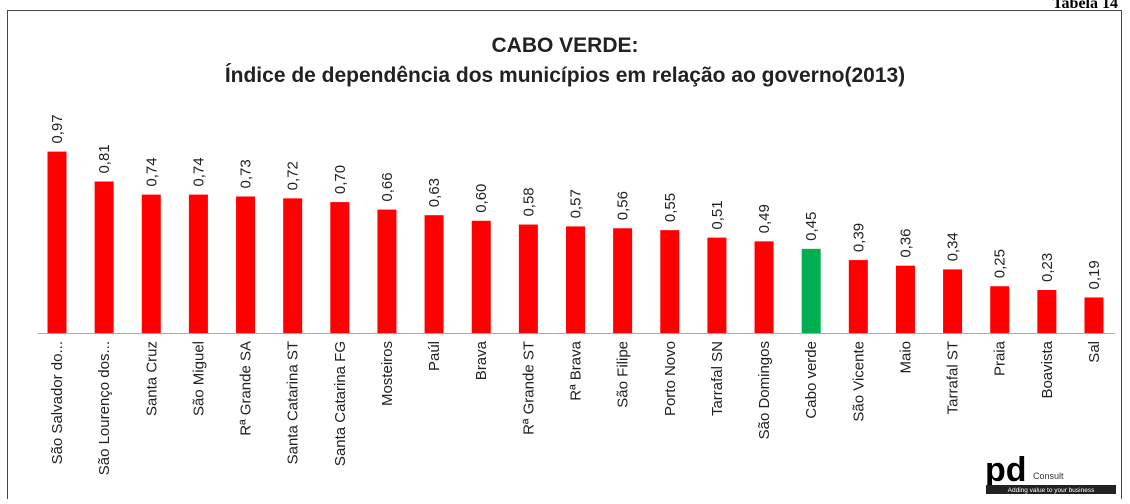 The width and height of the screenshot is (1130, 504). What do you see at coordinates (670, 378) in the screenshot?
I see `x-tick-label: Porto Novo` at bounding box center [670, 378].